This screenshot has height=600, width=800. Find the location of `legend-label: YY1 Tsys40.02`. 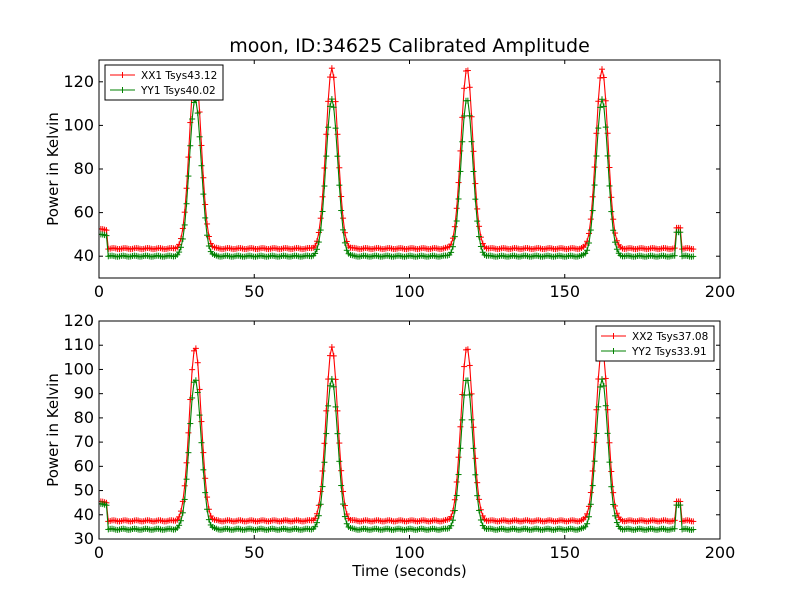

legend-label: YY1 Tsys40.02 is located at coordinates (178, 91).